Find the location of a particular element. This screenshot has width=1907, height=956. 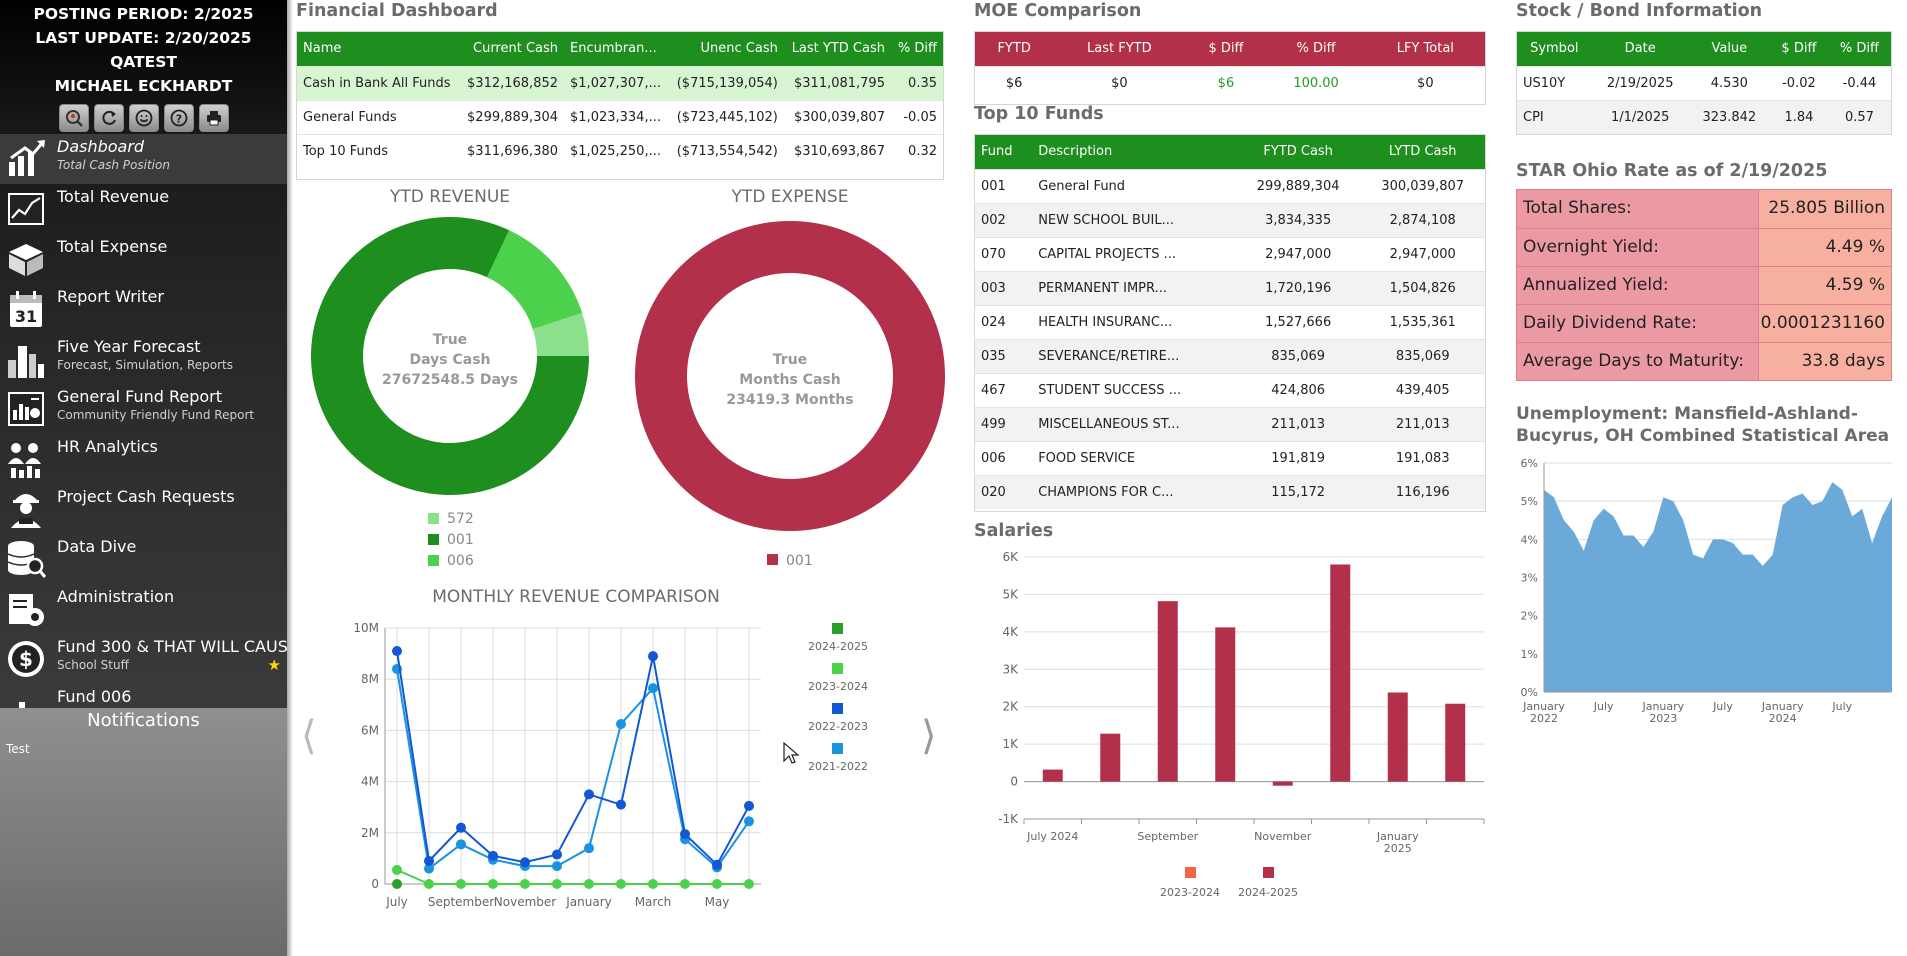

col-last-fytd: Last FYTD is located at coordinates (1119, 49).